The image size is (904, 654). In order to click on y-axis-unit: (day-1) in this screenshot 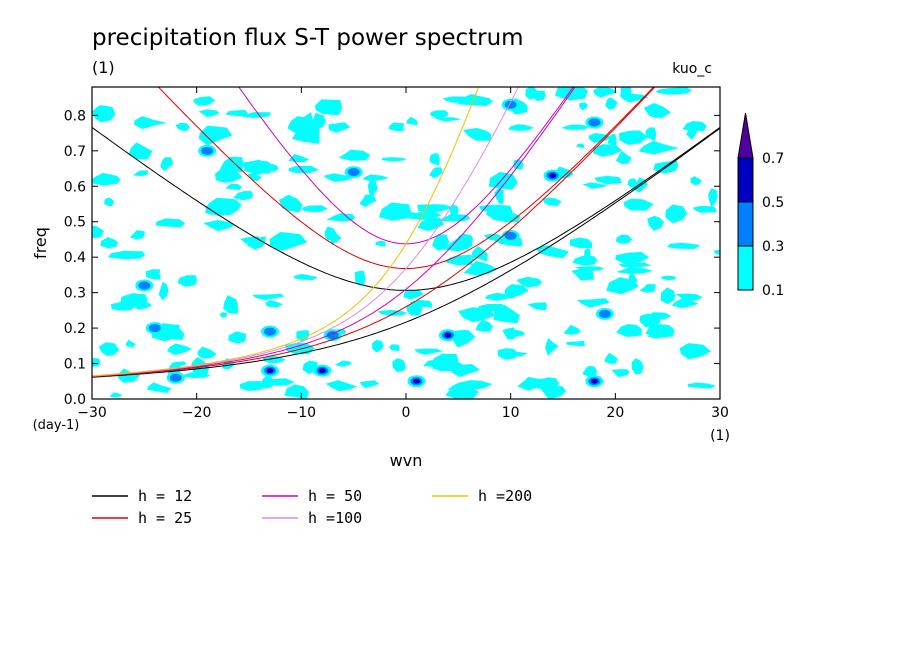, I will do `click(56, 425)`.